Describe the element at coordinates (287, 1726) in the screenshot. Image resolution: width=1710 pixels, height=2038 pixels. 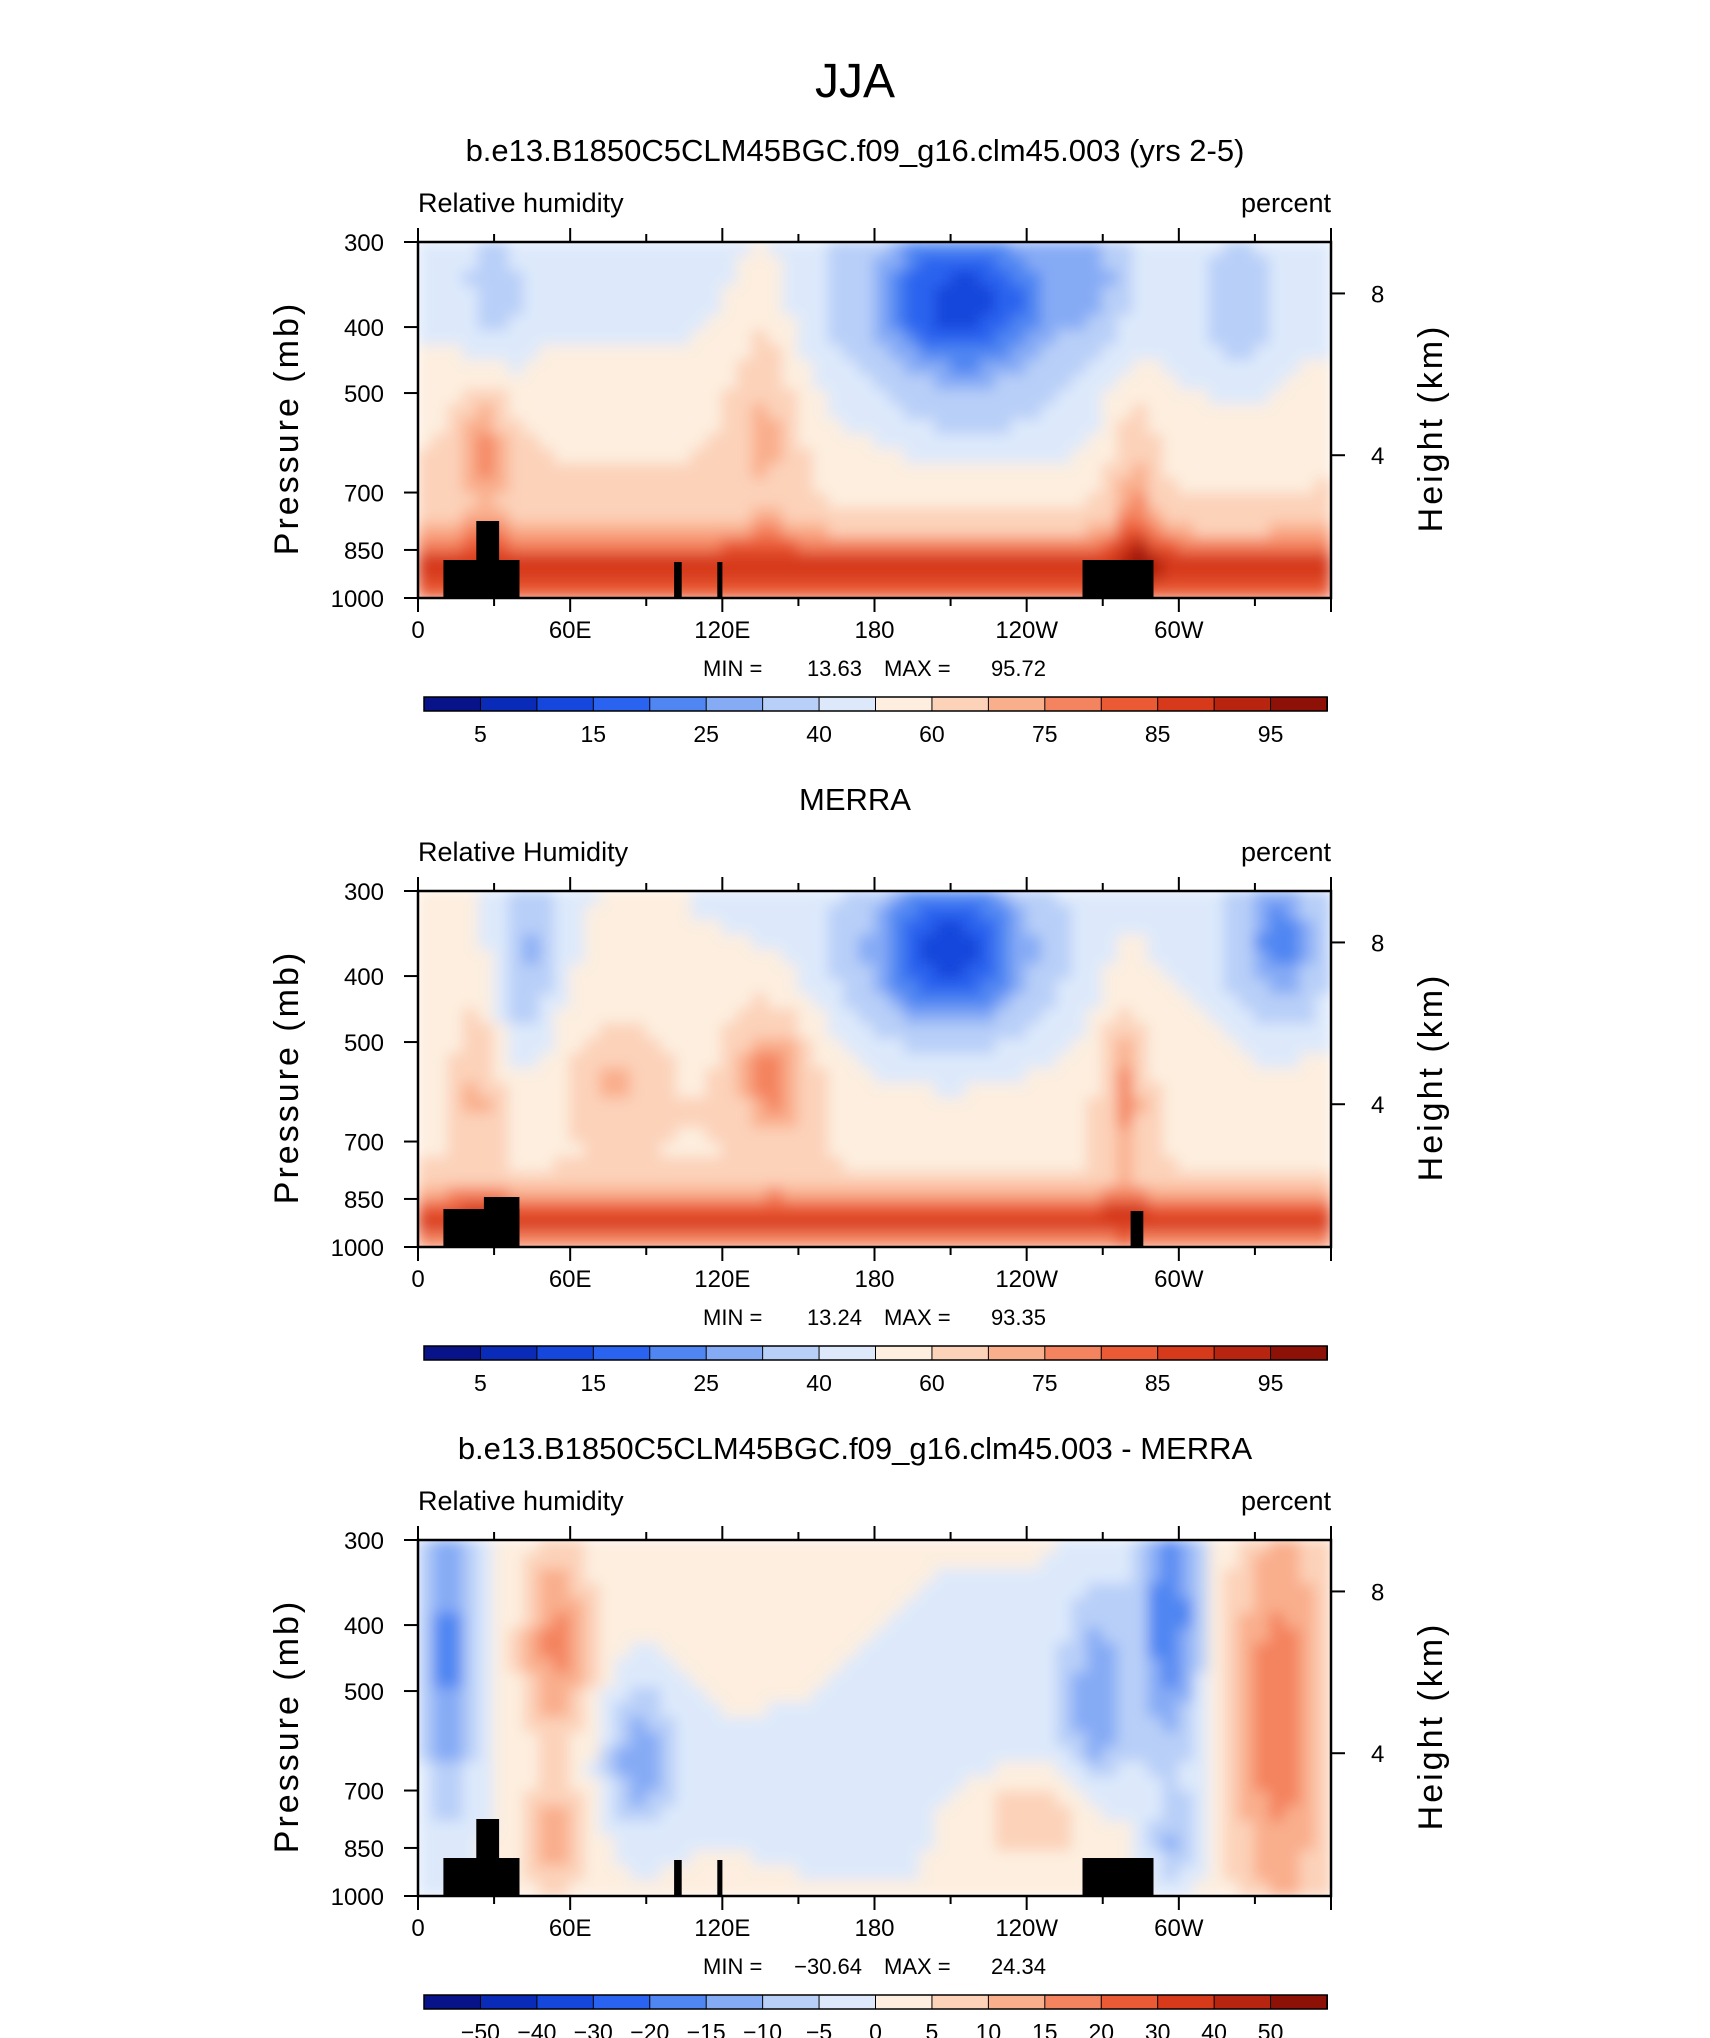
I see `y-axis-label: Pressure (mb)` at that location.